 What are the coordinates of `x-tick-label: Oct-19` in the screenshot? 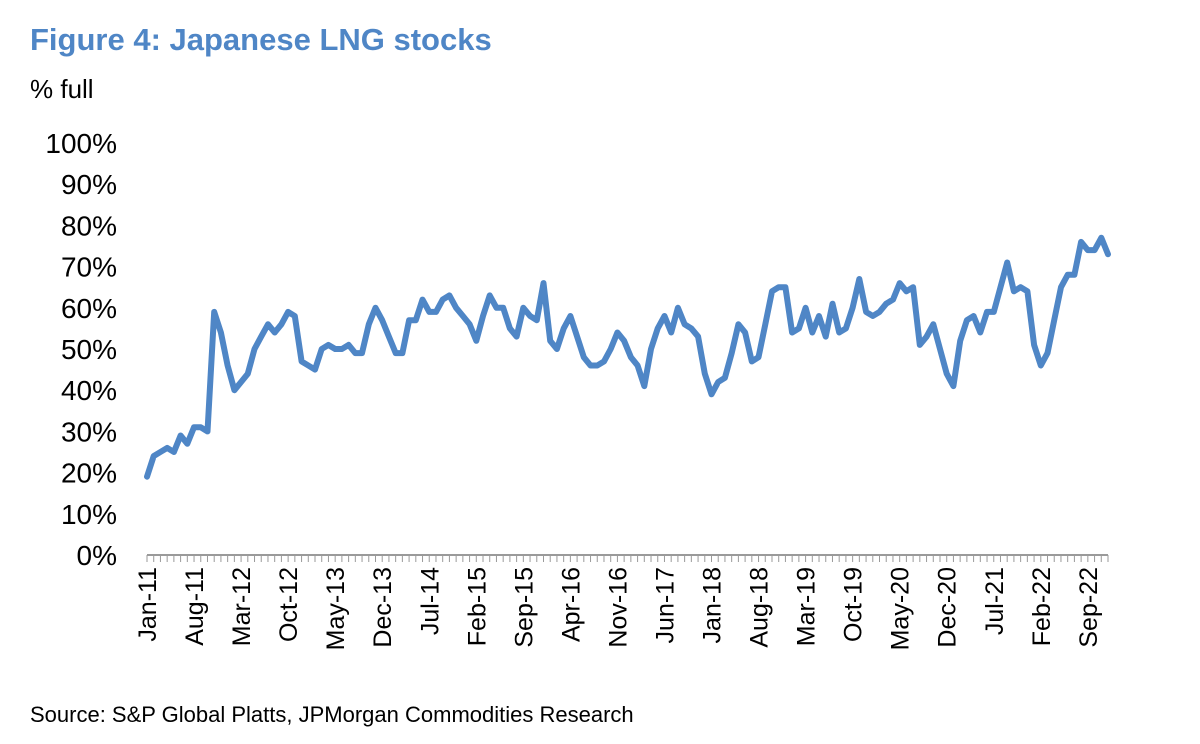 It's located at (854, 604).